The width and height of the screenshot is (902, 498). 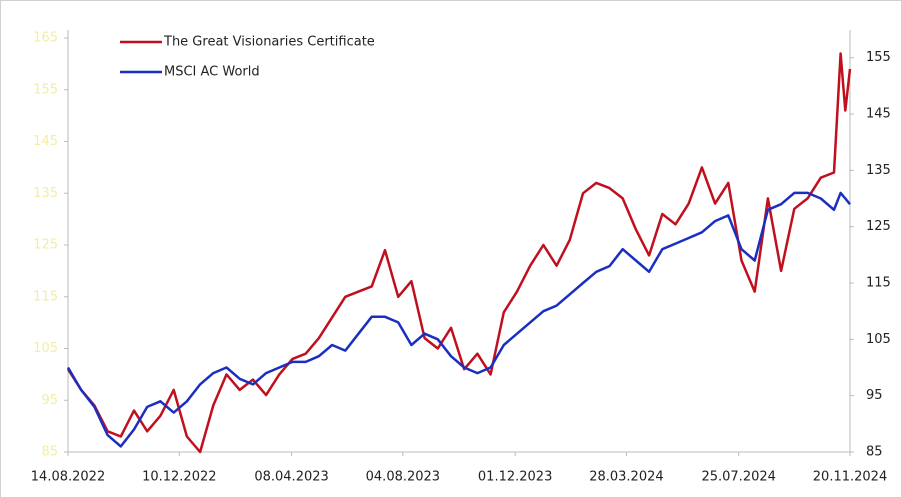 I want to click on y-tick-label: 165, so click(x=45, y=38).